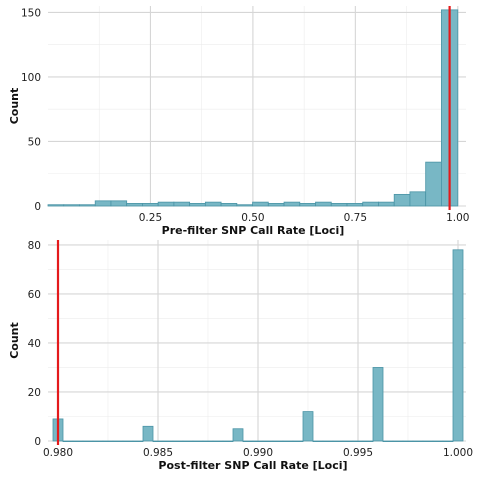  Describe the element at coordinates (58, 453) in the screenshot. I see `post-x-tick-label: 0.980` at that location.